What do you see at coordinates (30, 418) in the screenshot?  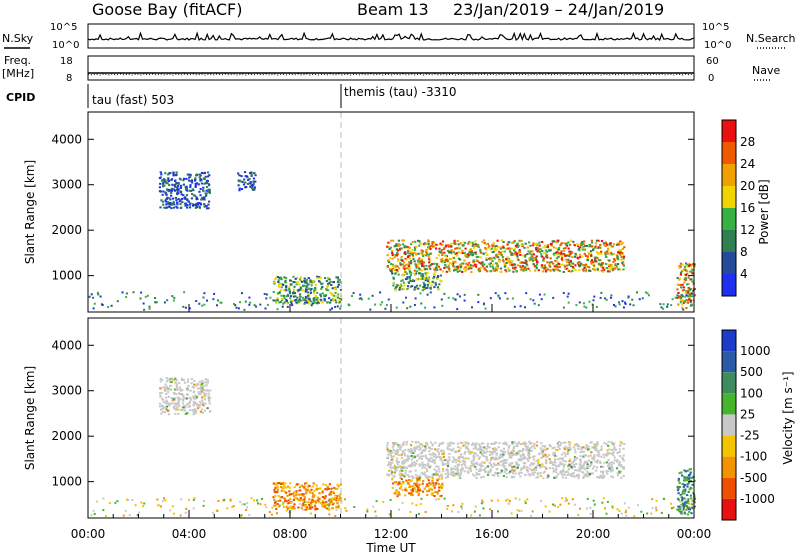 I see `velocity-ylabel: Slant Range [km]` at bounding box center [30, 418].